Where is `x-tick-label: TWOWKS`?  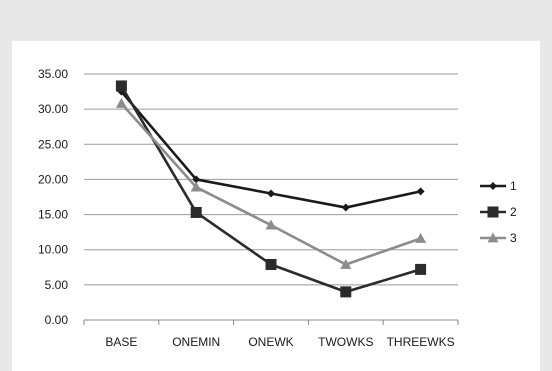 x-tick-label: TWOWKS is located at coordinates (345, 342).